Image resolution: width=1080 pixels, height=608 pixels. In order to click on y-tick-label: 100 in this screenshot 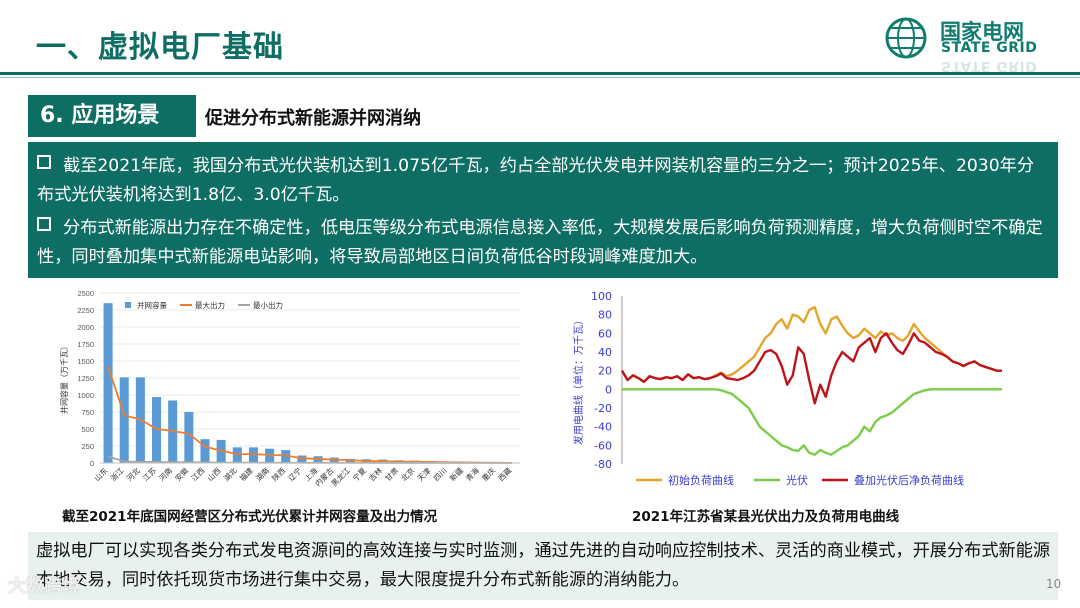, I will do `click(601, 296)`.